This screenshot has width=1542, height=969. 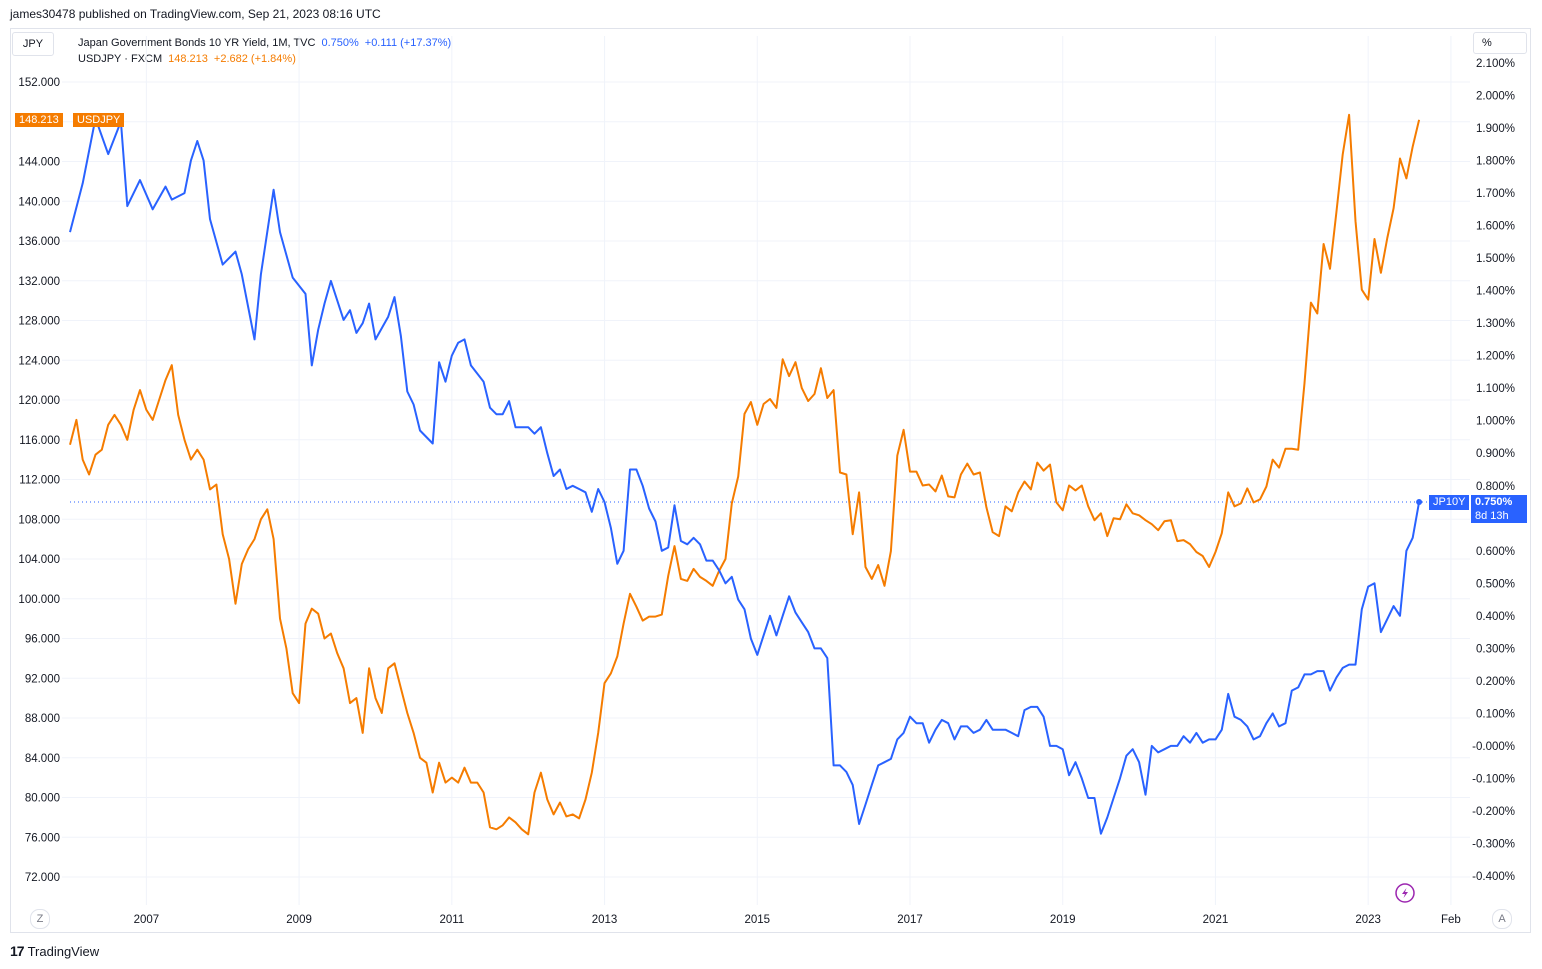 I want to click on time-axis-tick: 2015, so click(x=757, y=920).